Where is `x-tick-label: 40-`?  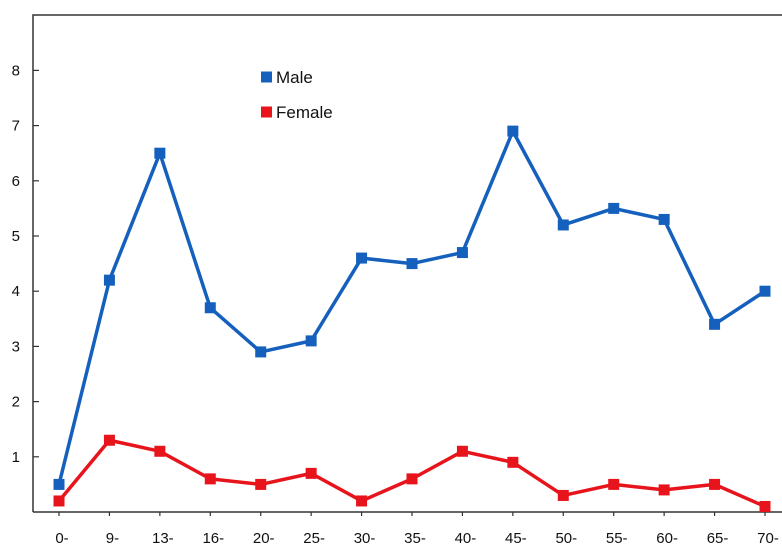 x-tick-label: 40- is located at coordinates (466, 538).